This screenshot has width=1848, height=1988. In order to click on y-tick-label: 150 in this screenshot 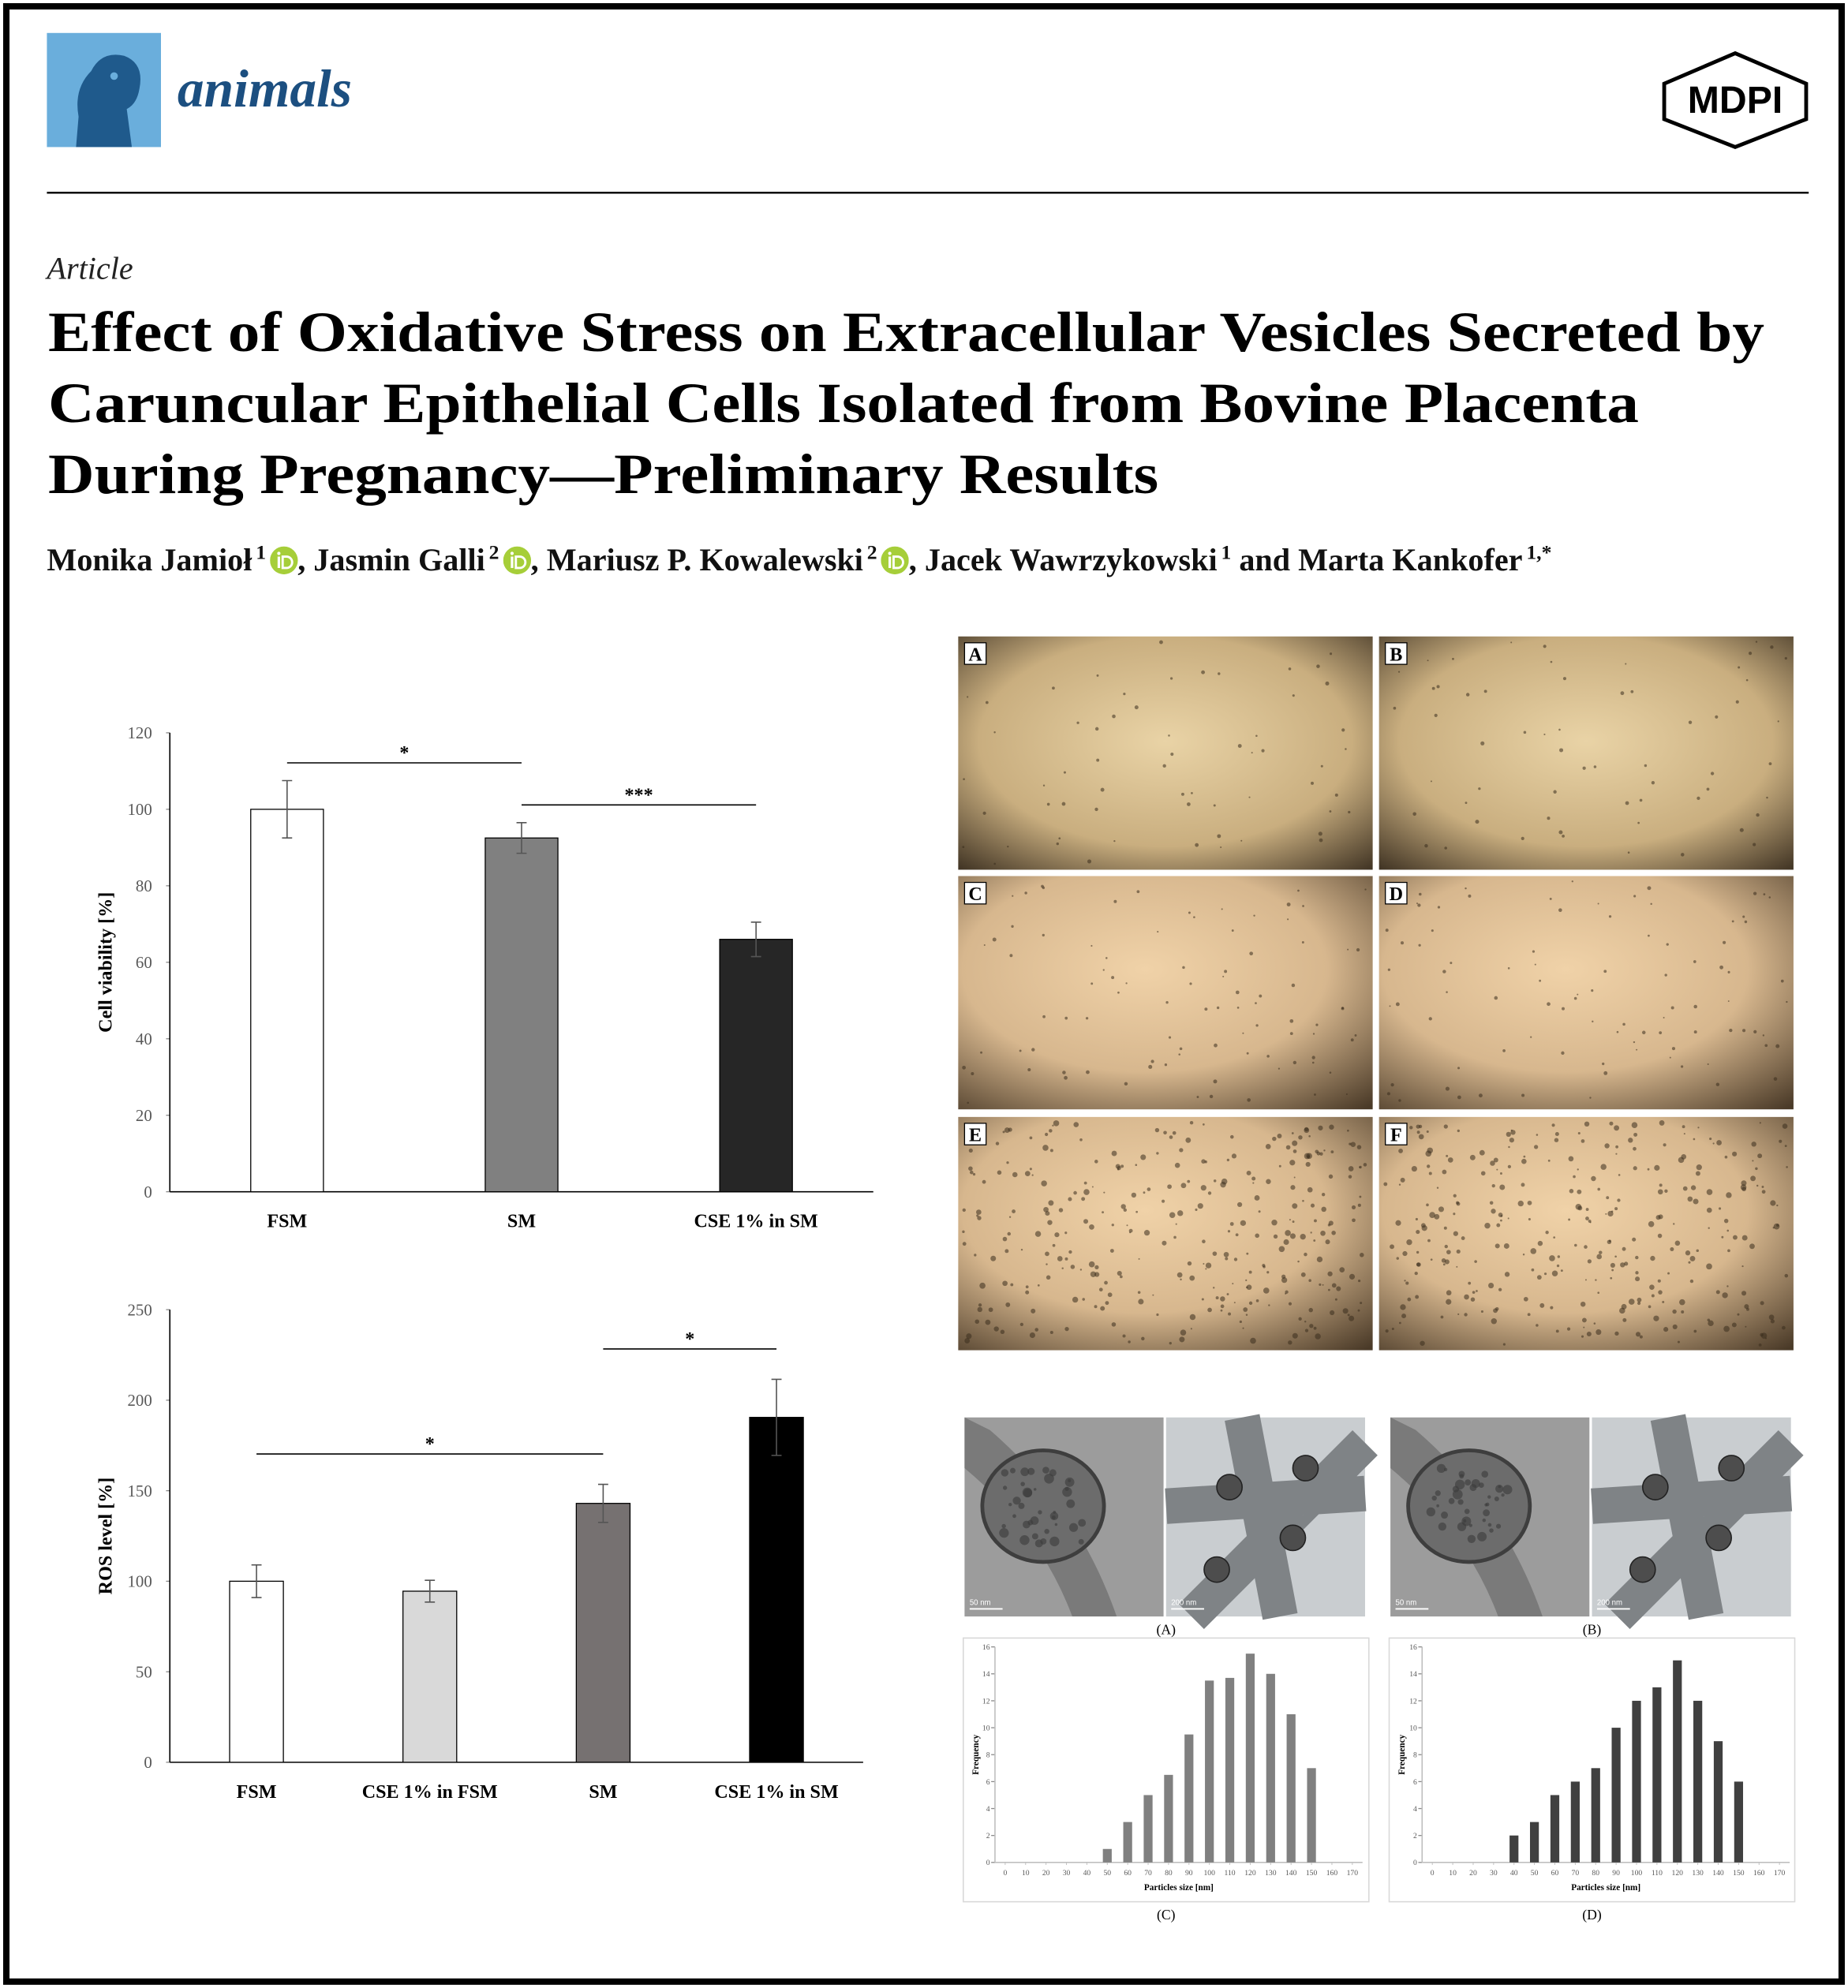, I will do `click(139, 1491)`.